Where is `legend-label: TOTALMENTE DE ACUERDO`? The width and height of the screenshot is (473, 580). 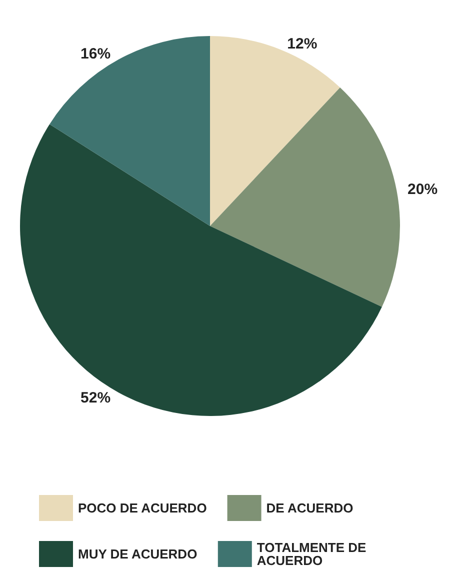 legend-label: TOTALMENTE DE ACUERDO is located at coordinates (313, 554).